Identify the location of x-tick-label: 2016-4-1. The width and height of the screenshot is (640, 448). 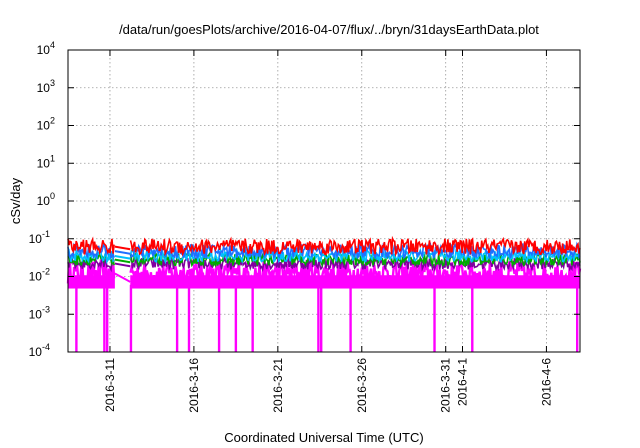
(462, 382).